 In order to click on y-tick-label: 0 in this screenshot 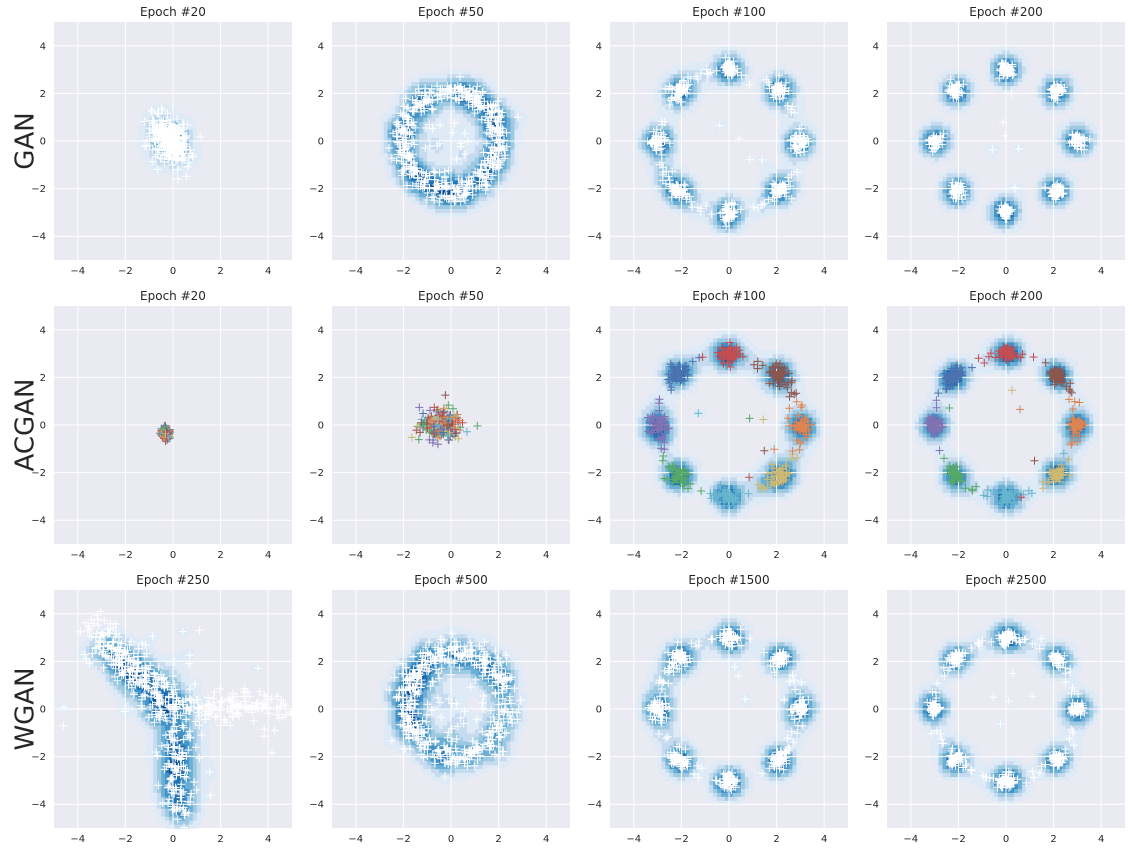, I will do `click(43, 142)`.